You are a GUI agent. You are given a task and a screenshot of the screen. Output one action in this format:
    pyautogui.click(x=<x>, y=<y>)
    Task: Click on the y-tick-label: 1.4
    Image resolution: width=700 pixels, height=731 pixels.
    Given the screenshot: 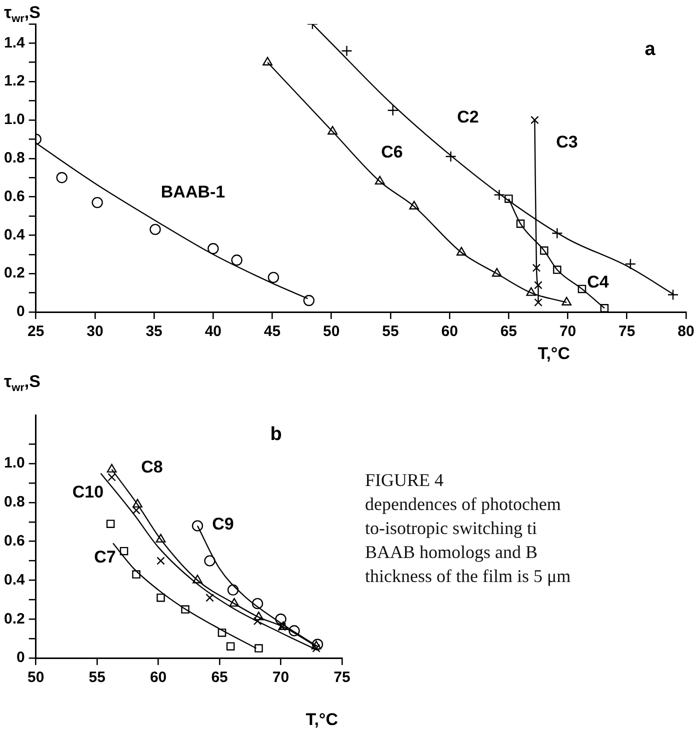 What is the action you would take?
    pyautogui.click(x=15, y=43)
    